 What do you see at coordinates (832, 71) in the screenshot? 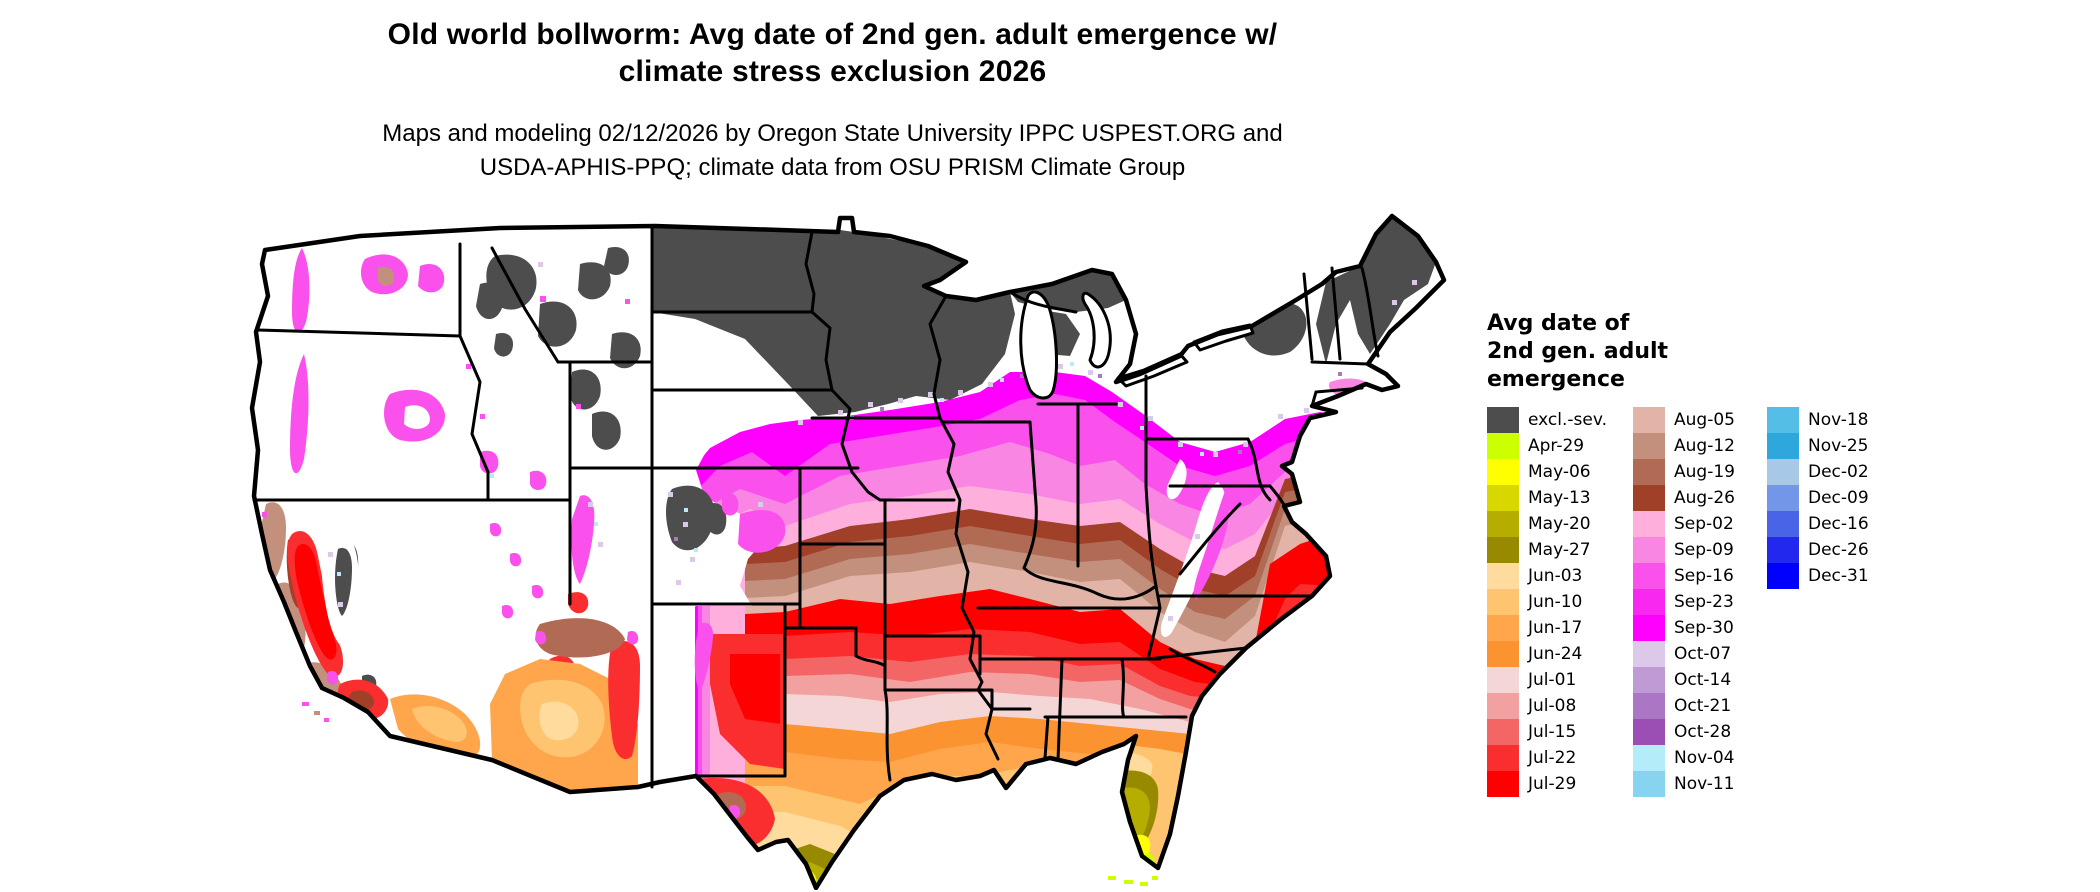
I see `title-line-2: climate stress exclusion 2026` at bounding box center [832, 71].